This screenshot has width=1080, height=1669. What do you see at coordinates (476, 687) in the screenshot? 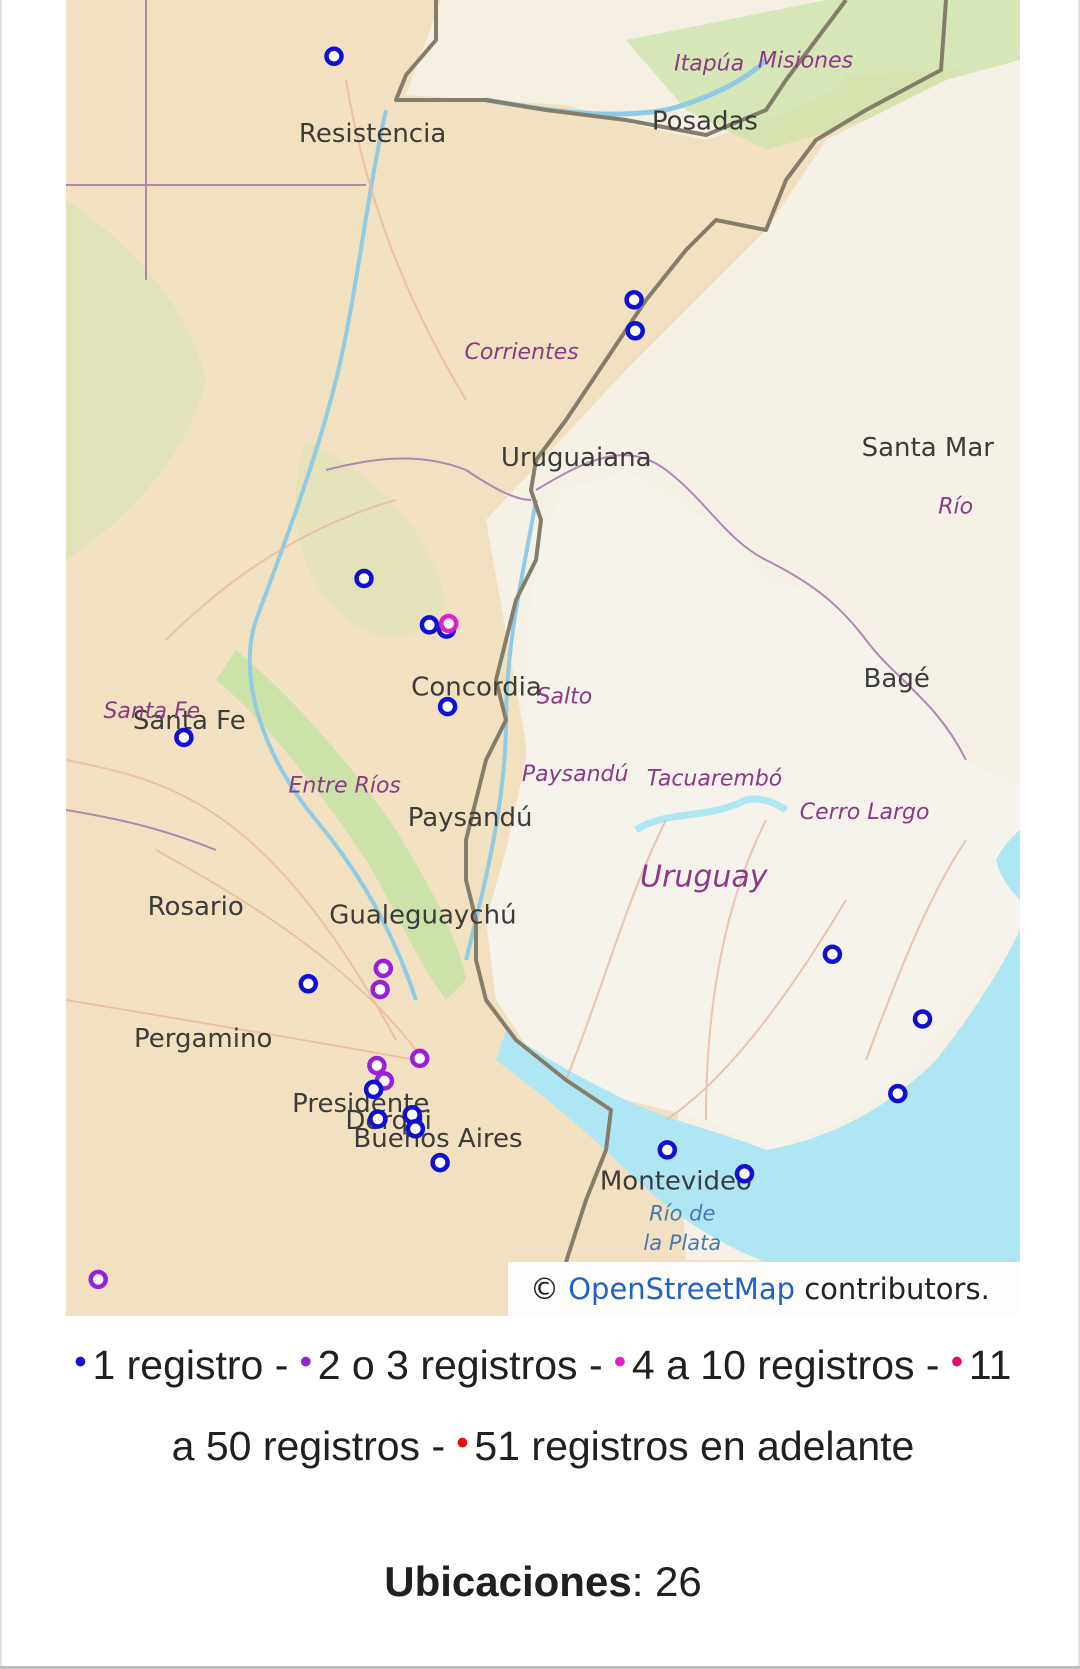
I see `place-label: Concordia` at bounding box center [476, 687].